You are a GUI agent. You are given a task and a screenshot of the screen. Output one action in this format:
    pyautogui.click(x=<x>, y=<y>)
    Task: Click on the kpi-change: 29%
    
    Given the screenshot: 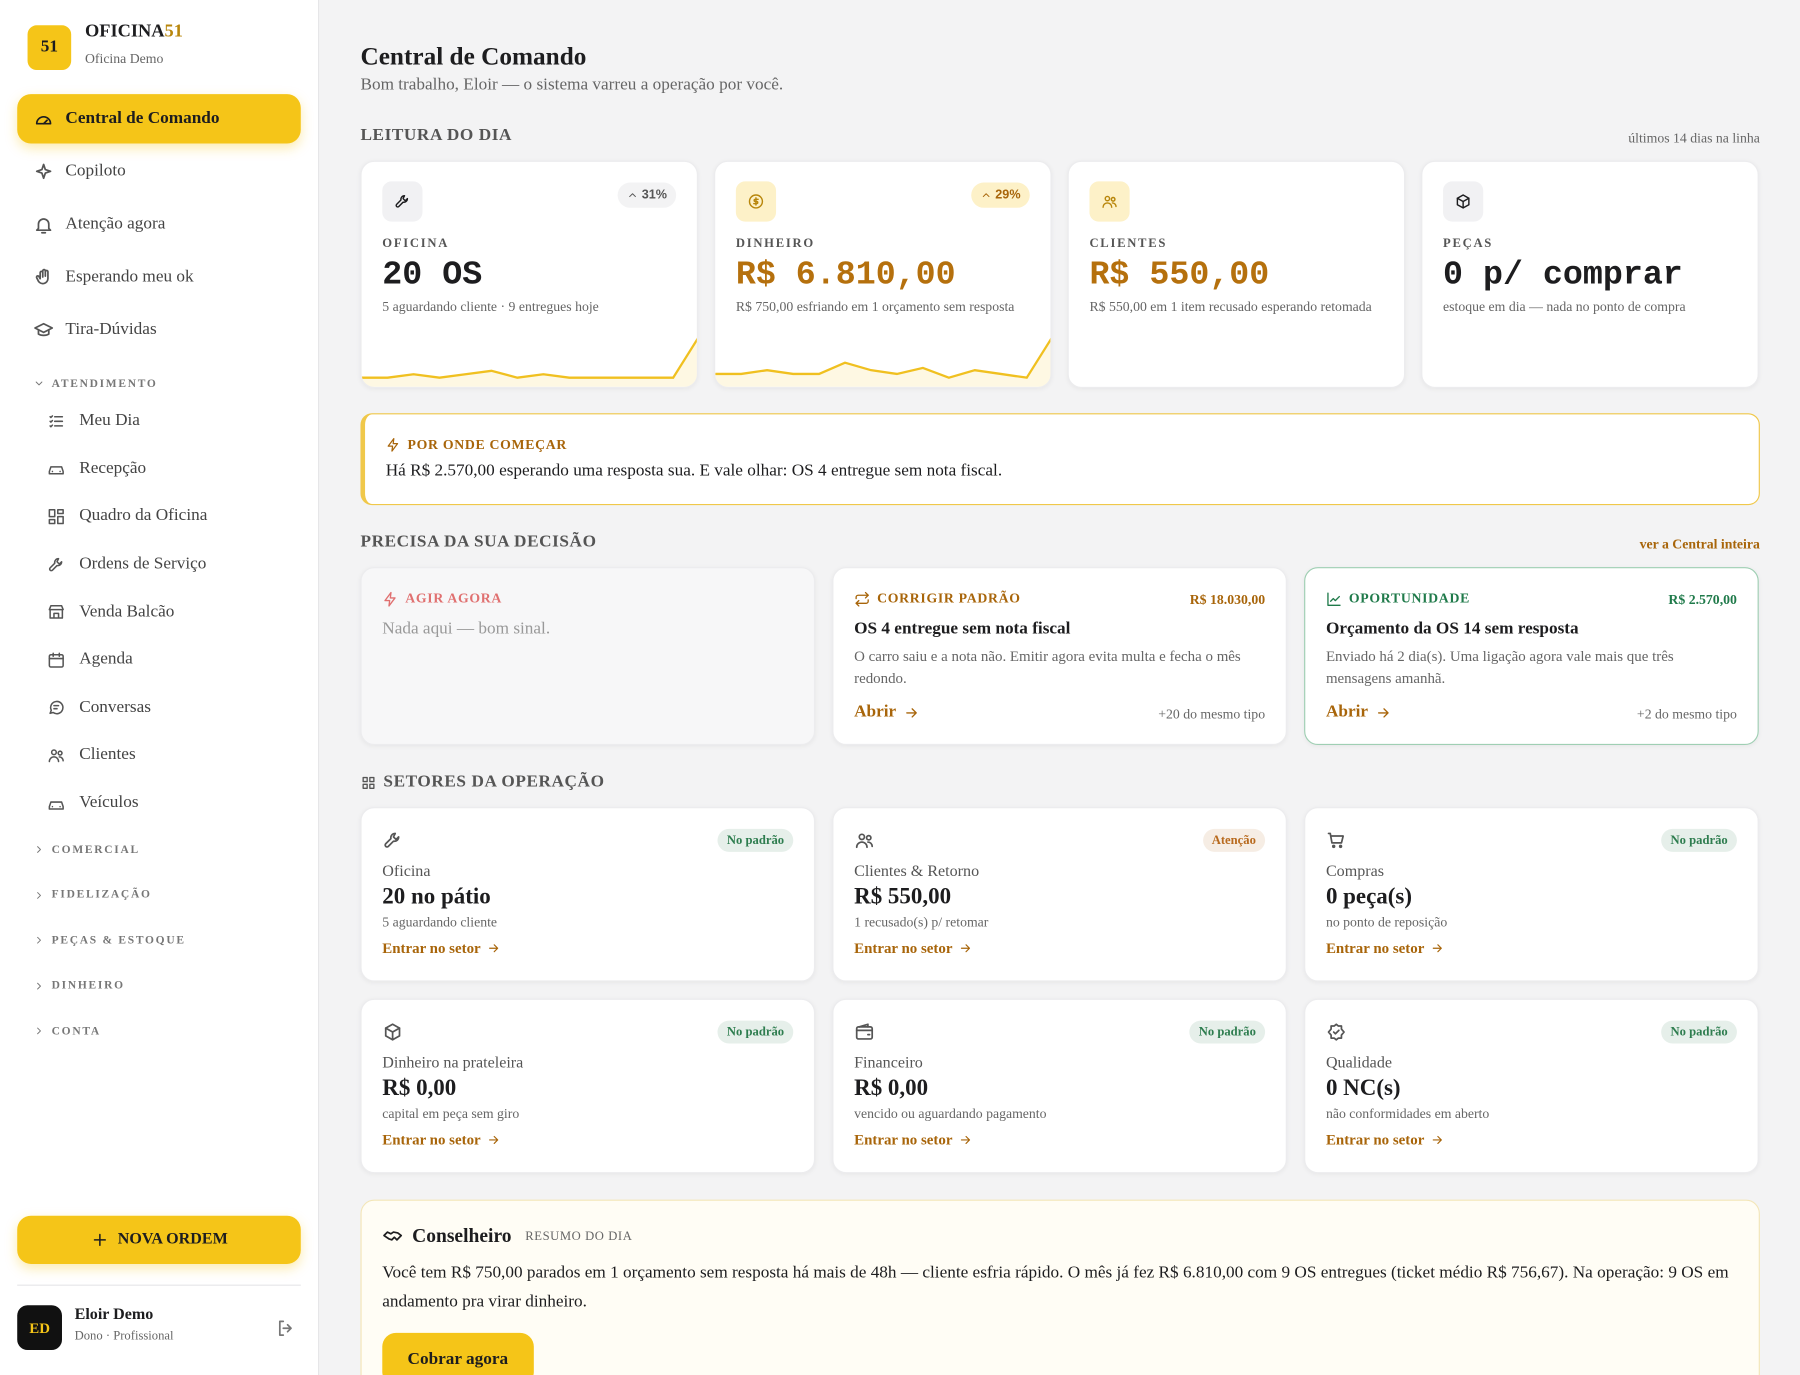 What is the action you would take?
    pyautogui.click(x=1000, y=195)
    